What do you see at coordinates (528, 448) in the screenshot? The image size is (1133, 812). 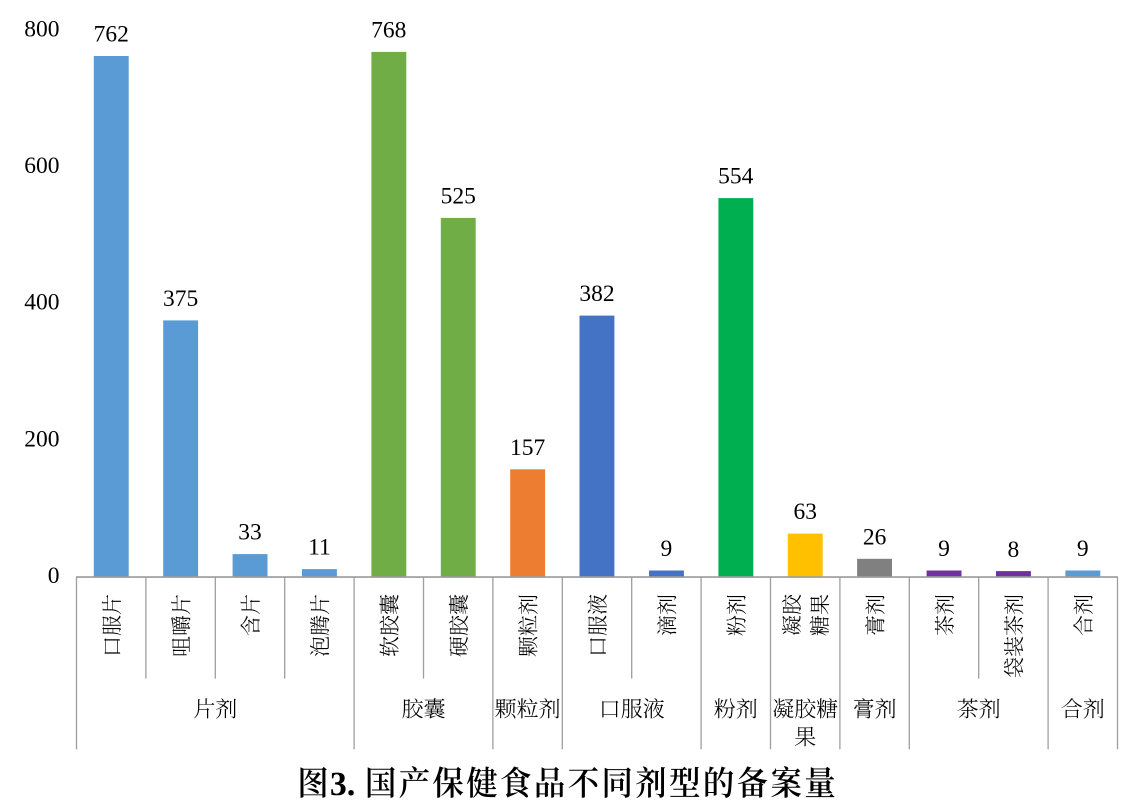 I see `svg-text: 157` at bounding box center [528, 448].